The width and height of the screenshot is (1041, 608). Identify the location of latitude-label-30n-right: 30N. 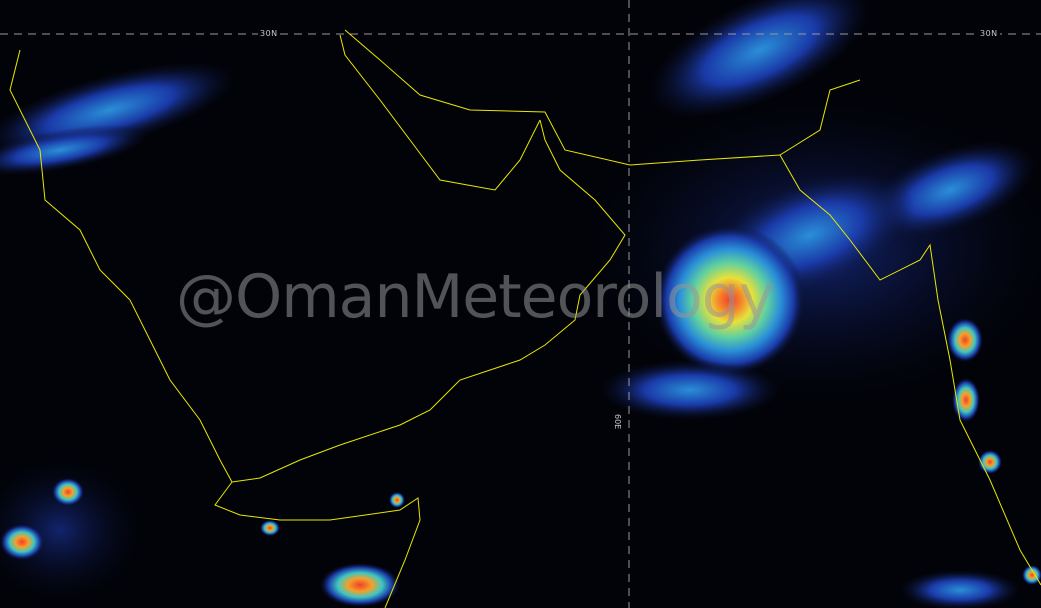
(989, 33).